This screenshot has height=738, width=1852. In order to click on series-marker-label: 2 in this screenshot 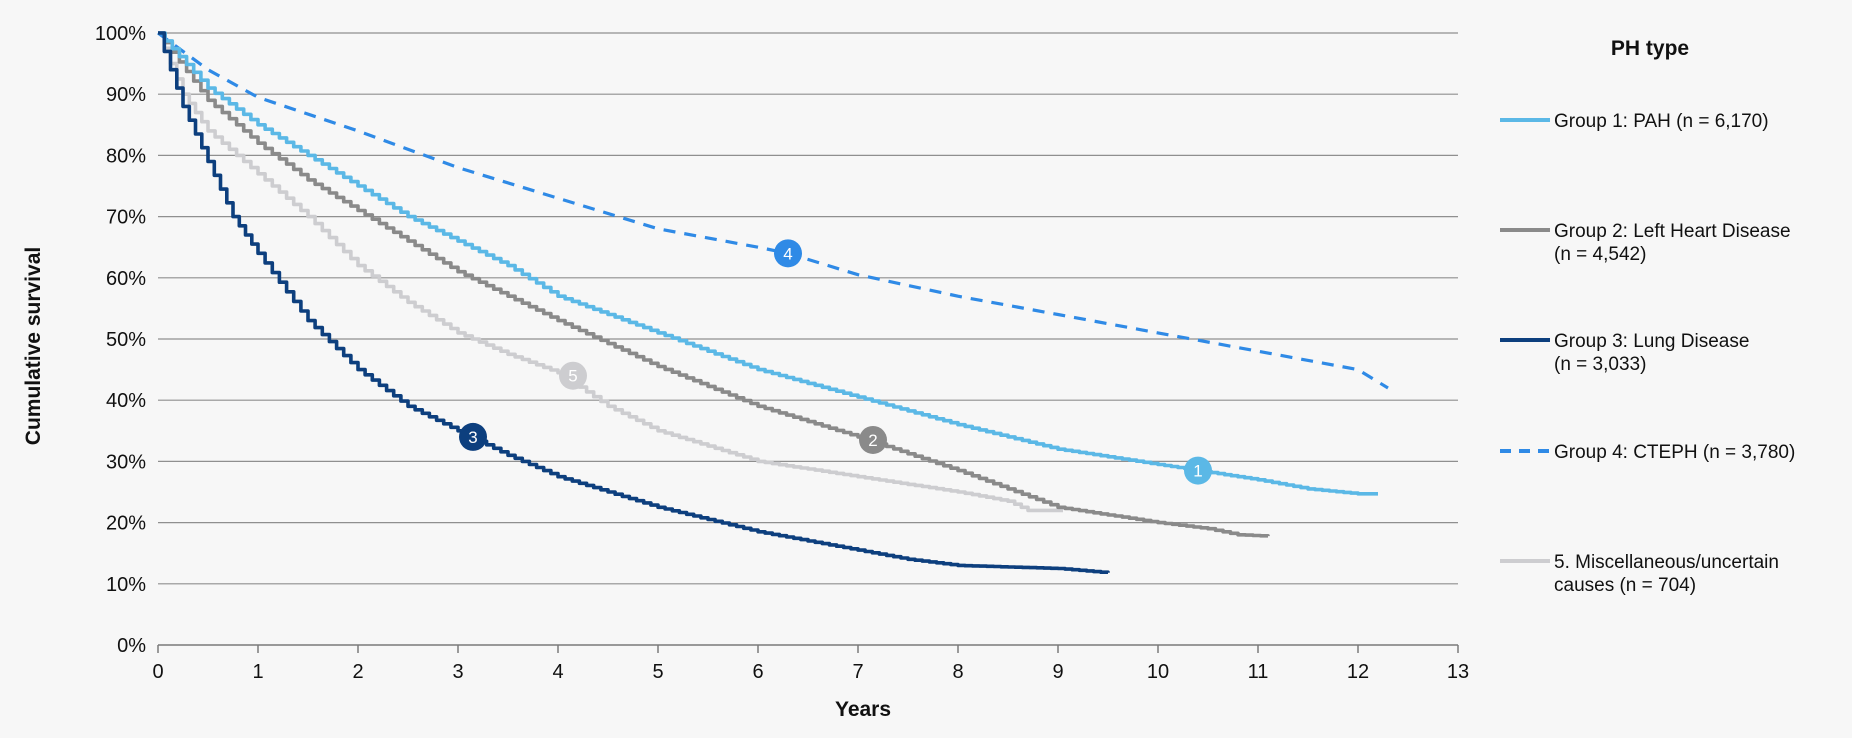, I will do `click(872, 440)`.